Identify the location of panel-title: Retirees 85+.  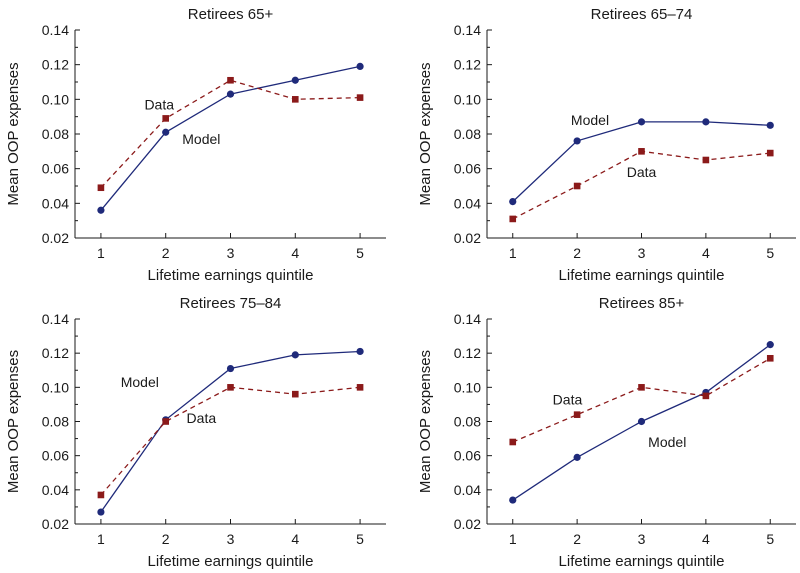
(642, 303).